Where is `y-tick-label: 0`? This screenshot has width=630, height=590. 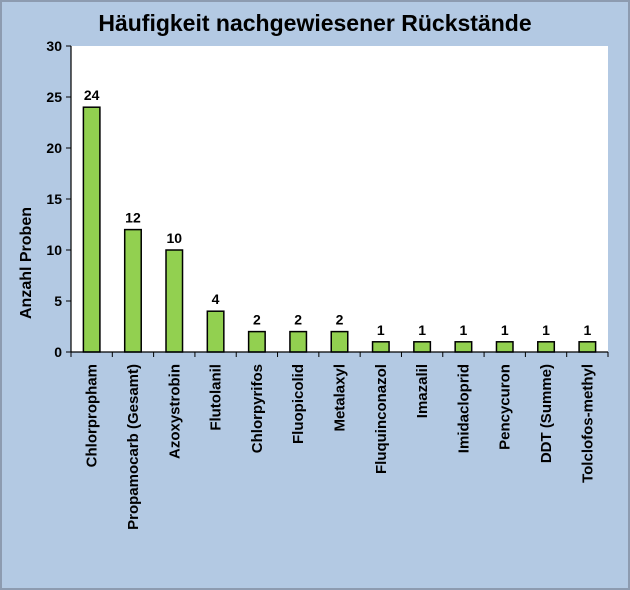 y-tick-label: 0 is located at coordinates (58, 352).